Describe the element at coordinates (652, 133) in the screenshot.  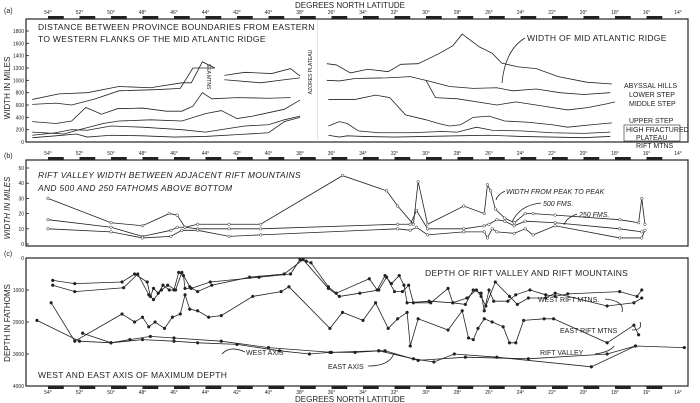
I see `label-box` at that location.